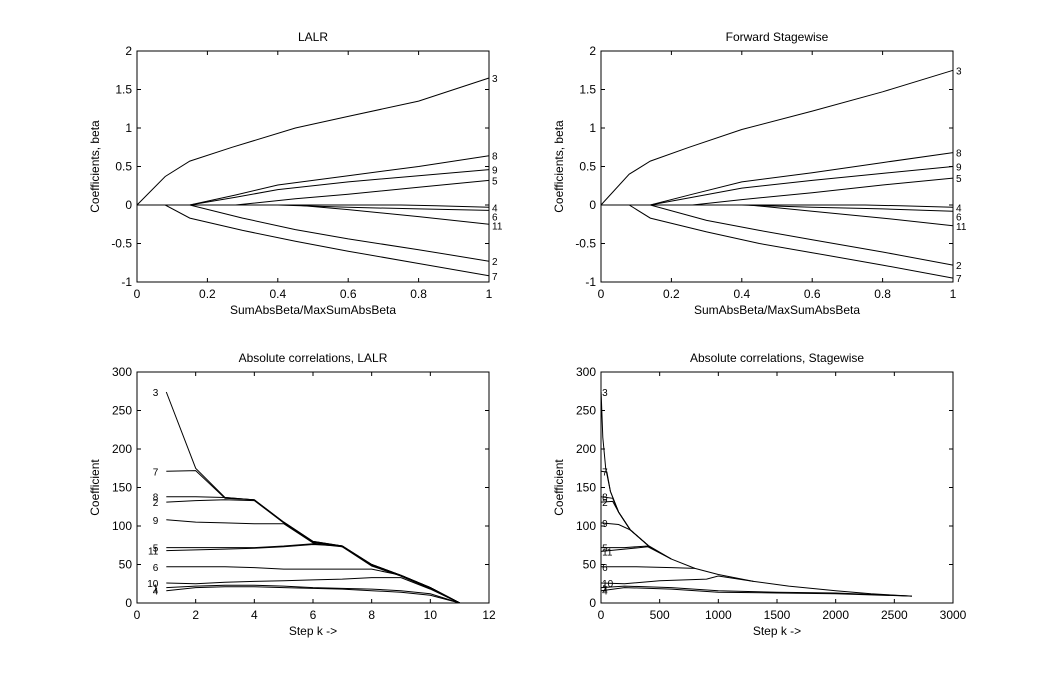 Image resolution: width=1053 pixels, height=677 pixels. Describe the element at coordinates (835, 615) in the screenshot. I see `x-tick-label: 2000` at that location.